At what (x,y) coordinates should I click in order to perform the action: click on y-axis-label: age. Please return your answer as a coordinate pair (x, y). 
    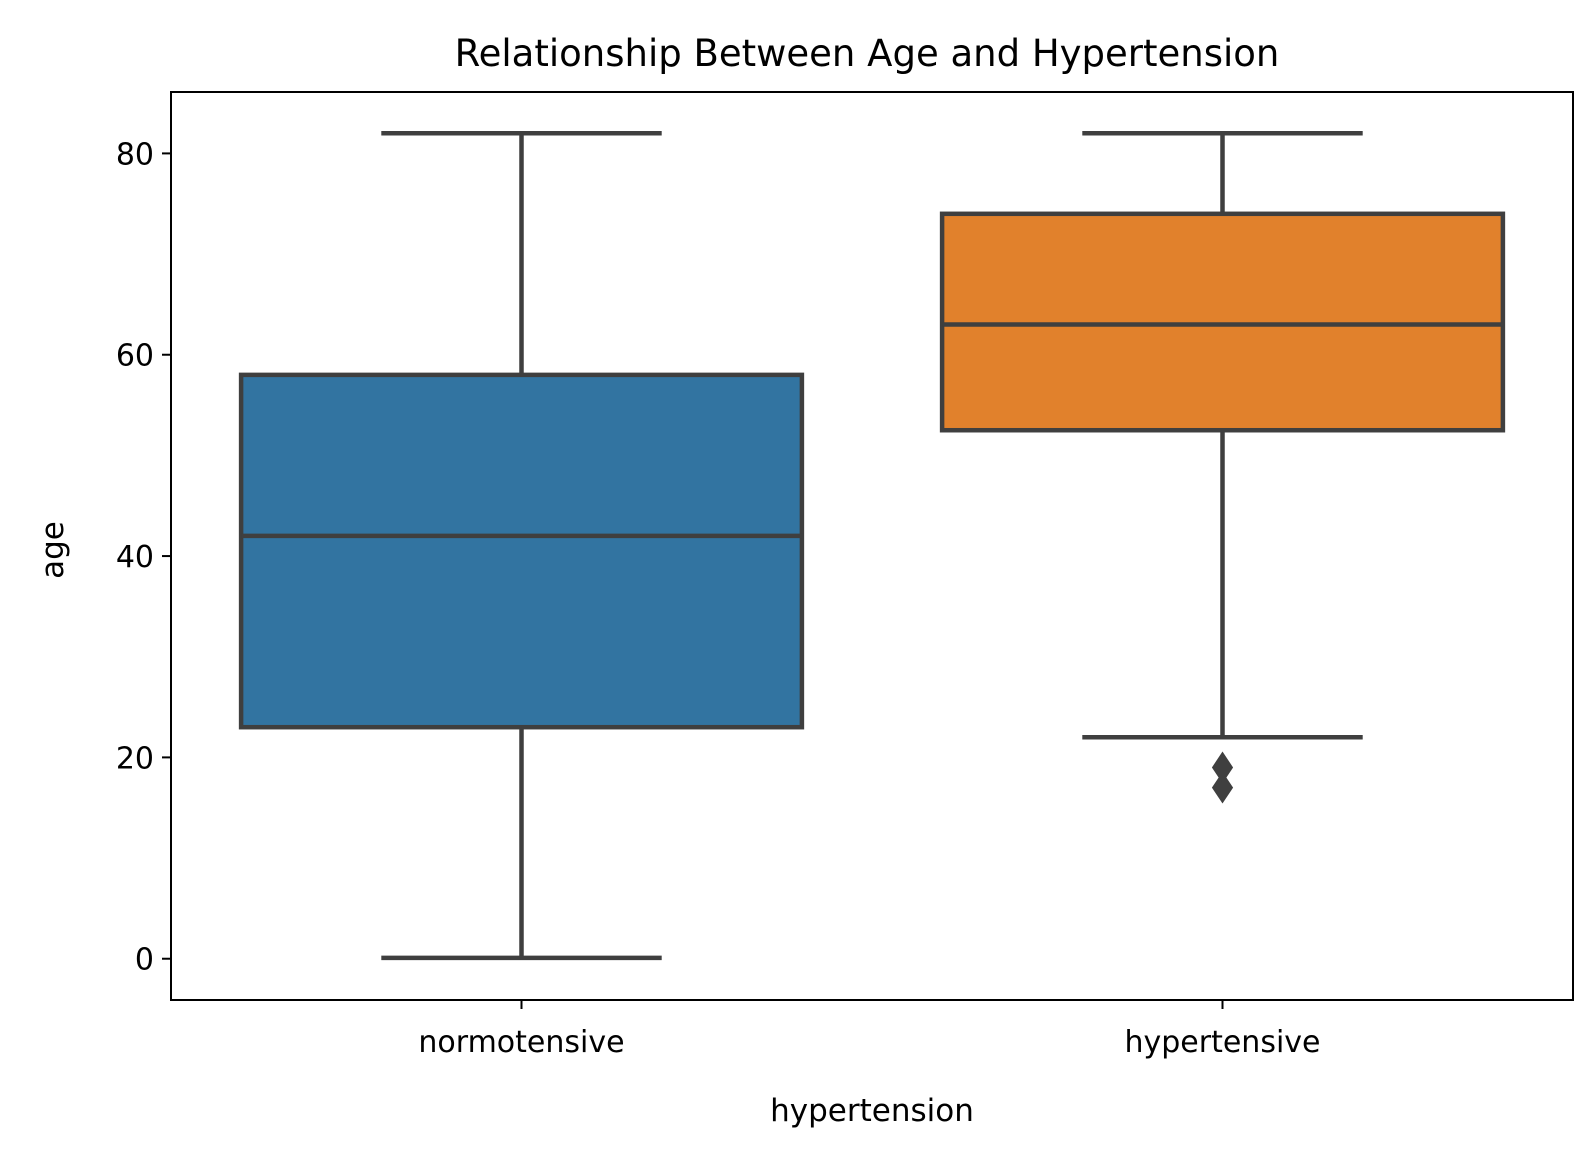
    Looking at the image, I should click on (53, 550).